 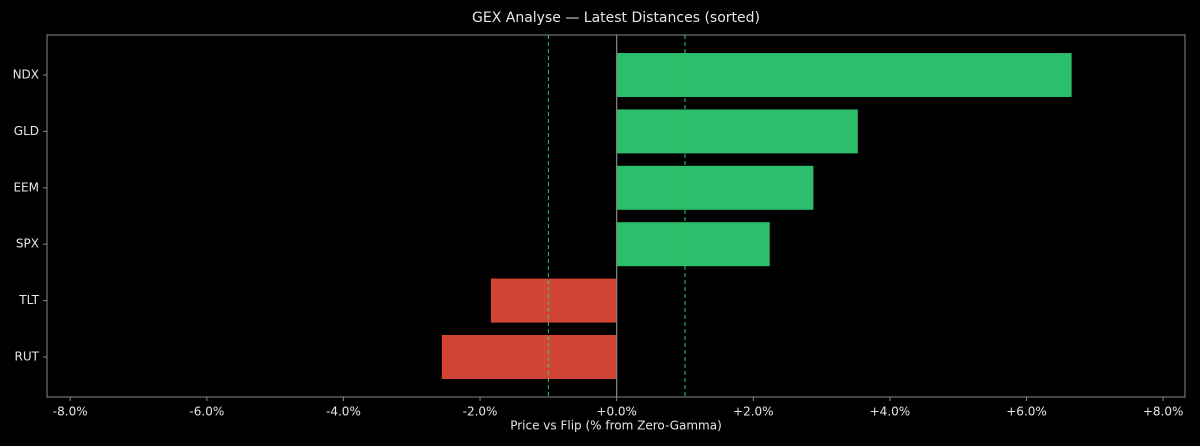 I want to click on y-tick-label: SPX, so click(x=27, y=244).